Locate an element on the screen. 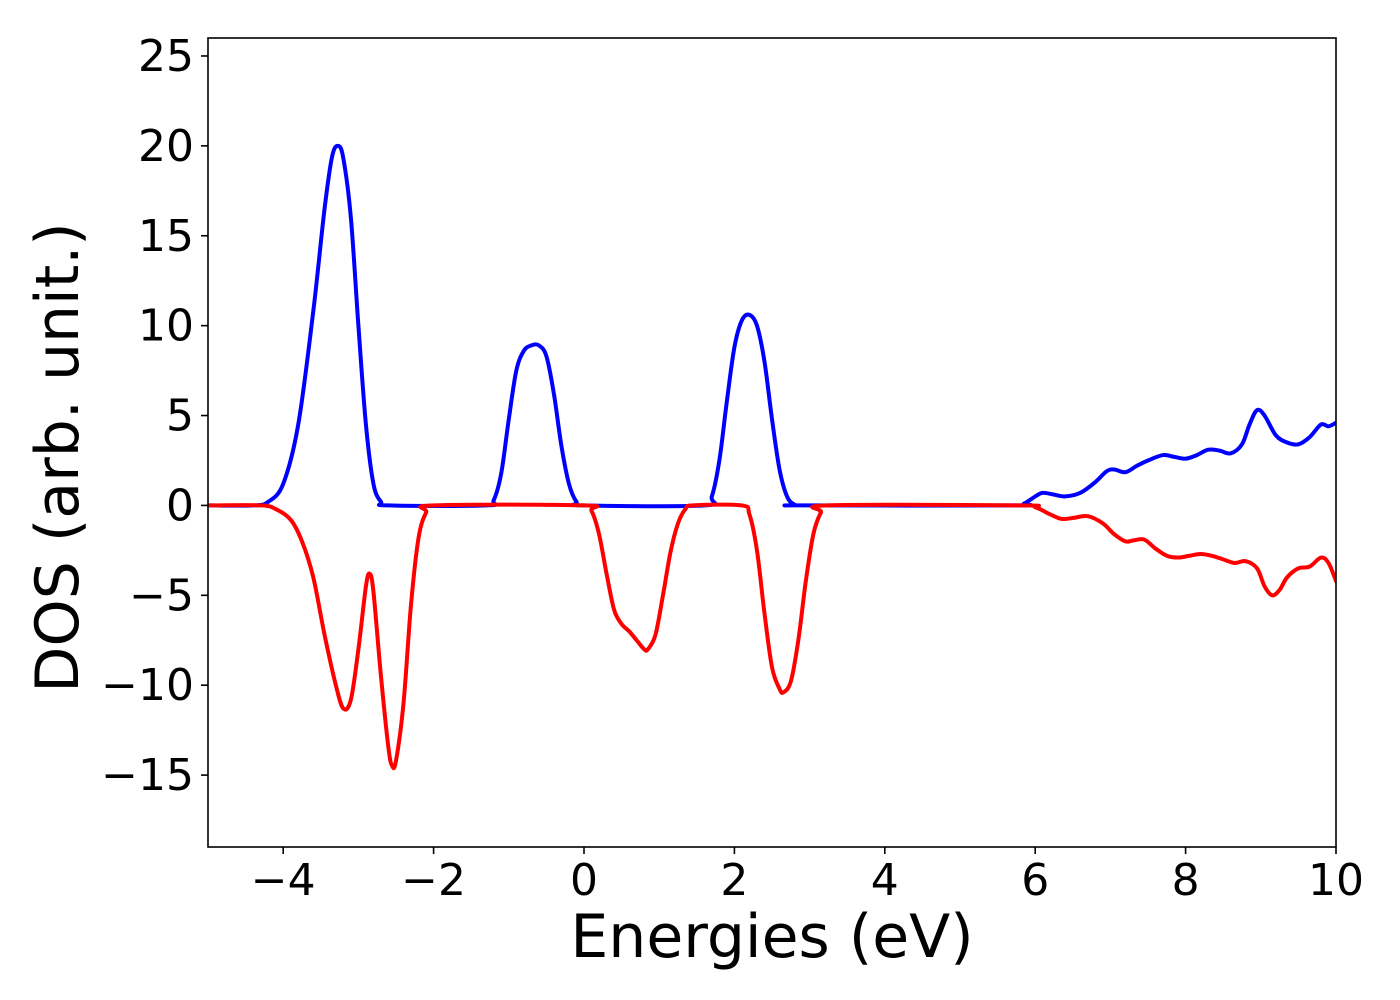 Image resolution: width=1400 pixels, height=1000 pixels. y-tick-label: −15 is located at coordinates (147, 775).